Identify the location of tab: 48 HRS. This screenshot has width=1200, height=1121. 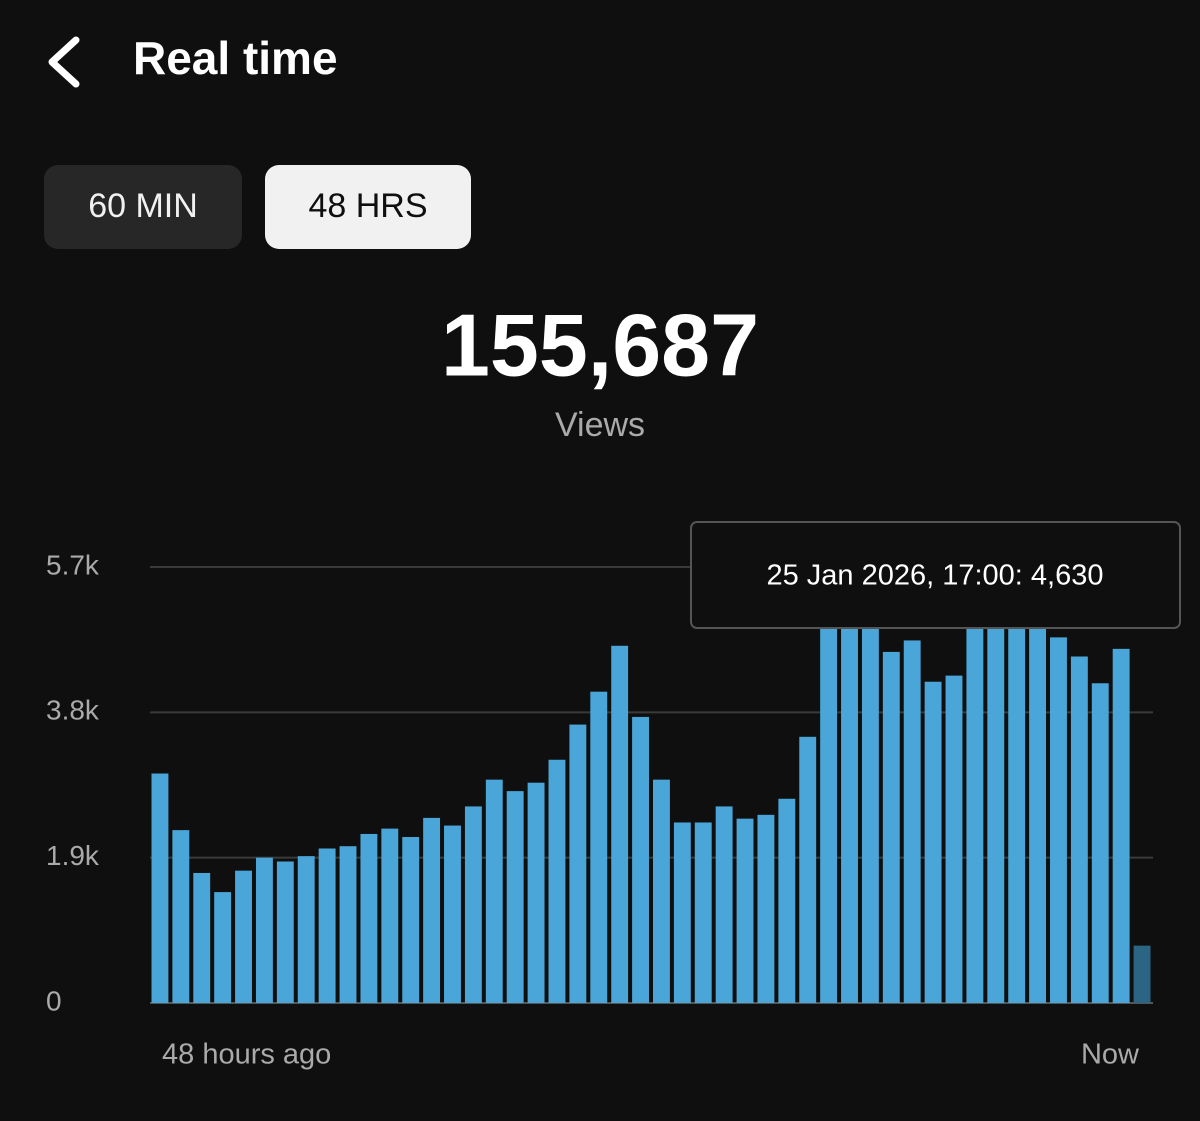
(368, 207).